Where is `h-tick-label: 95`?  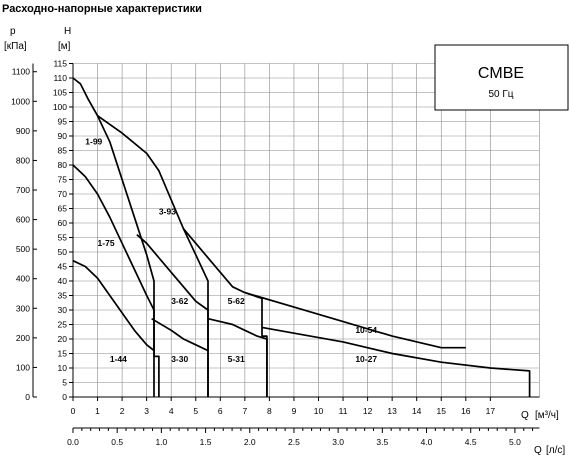 h-tick-label: 95 is located at coordinates (63, 122).